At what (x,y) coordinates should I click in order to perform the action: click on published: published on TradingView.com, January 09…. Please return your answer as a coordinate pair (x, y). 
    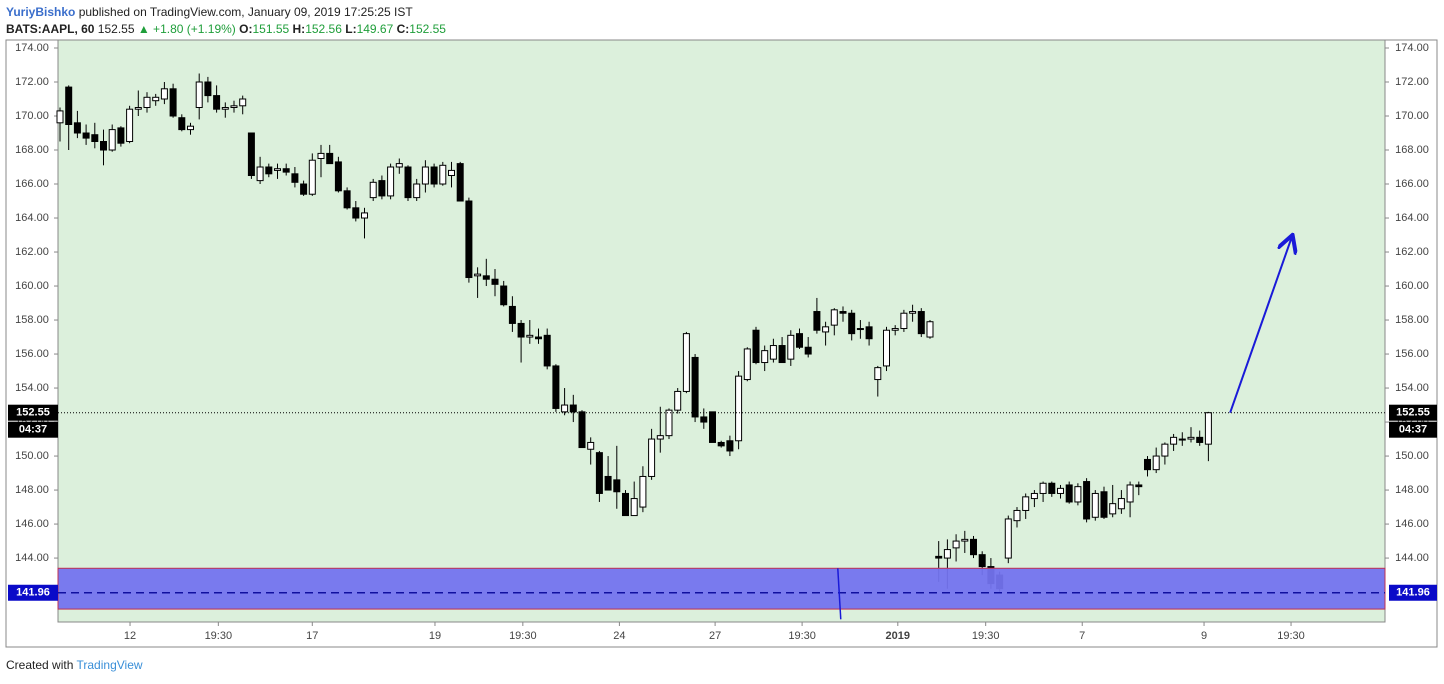
    Looking at the image, I should click on (245, 12).